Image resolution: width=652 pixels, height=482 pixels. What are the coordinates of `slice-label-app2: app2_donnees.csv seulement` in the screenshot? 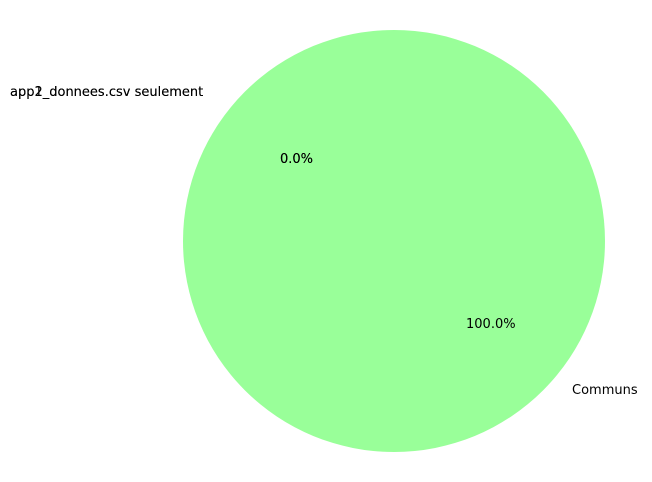 It's located at (106, 92).